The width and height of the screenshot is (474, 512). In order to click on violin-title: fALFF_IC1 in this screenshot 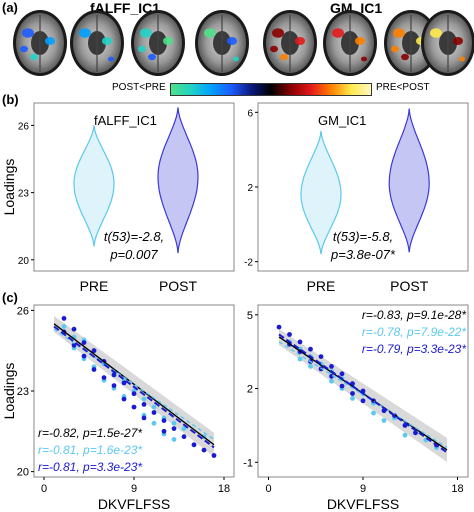, I will do `click(125, 120)`.